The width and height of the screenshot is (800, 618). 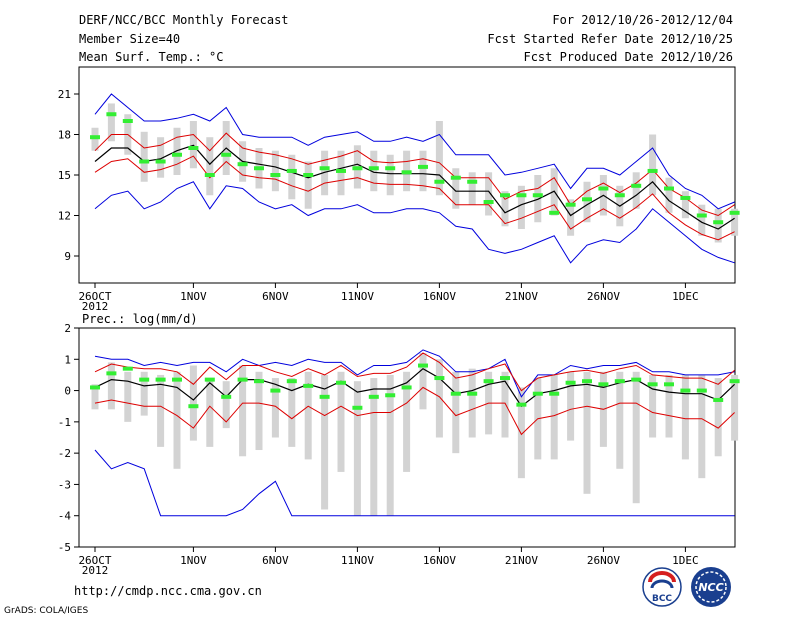 What do you see at coordinates (521, 296) in the screenshot?
I see `temperature-x-tick-label: 21NOV` at bounding box center [521, 296].